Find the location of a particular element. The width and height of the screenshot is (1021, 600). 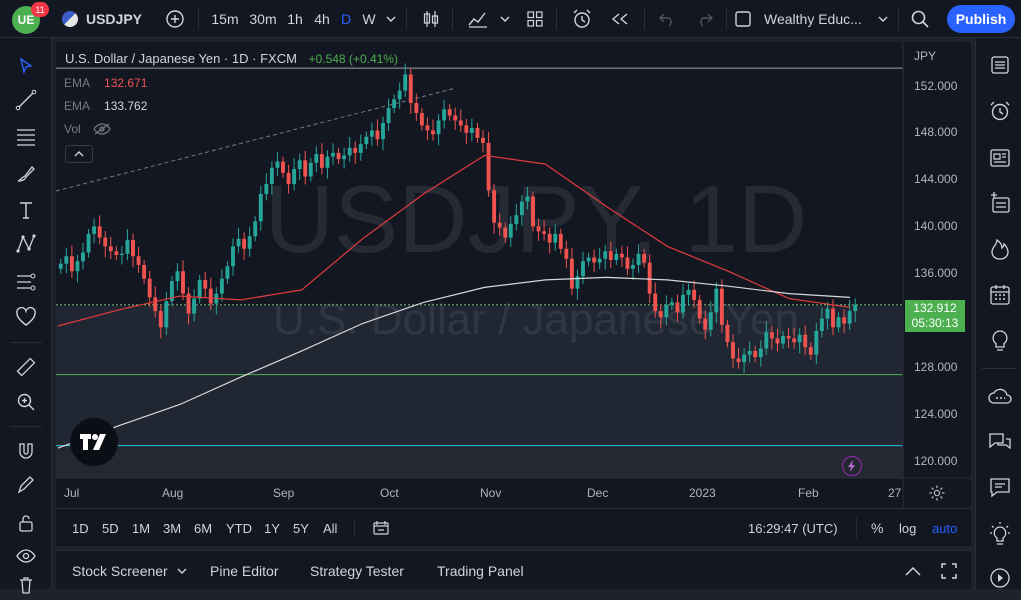

range-3m: 3M is located at coordinates (172, 528).